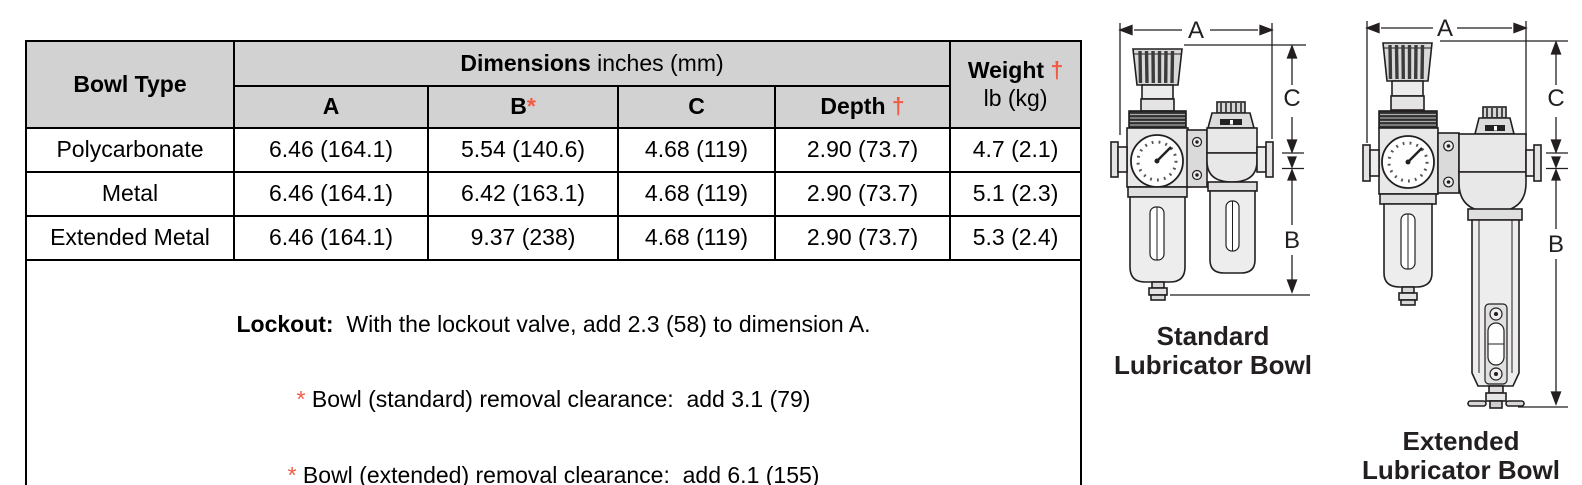 This screenshot has width=1582, height=485. Describe the element at coordinates (285, 323) in the screenshot. I see `lockout-label: Lockout:` at that location.